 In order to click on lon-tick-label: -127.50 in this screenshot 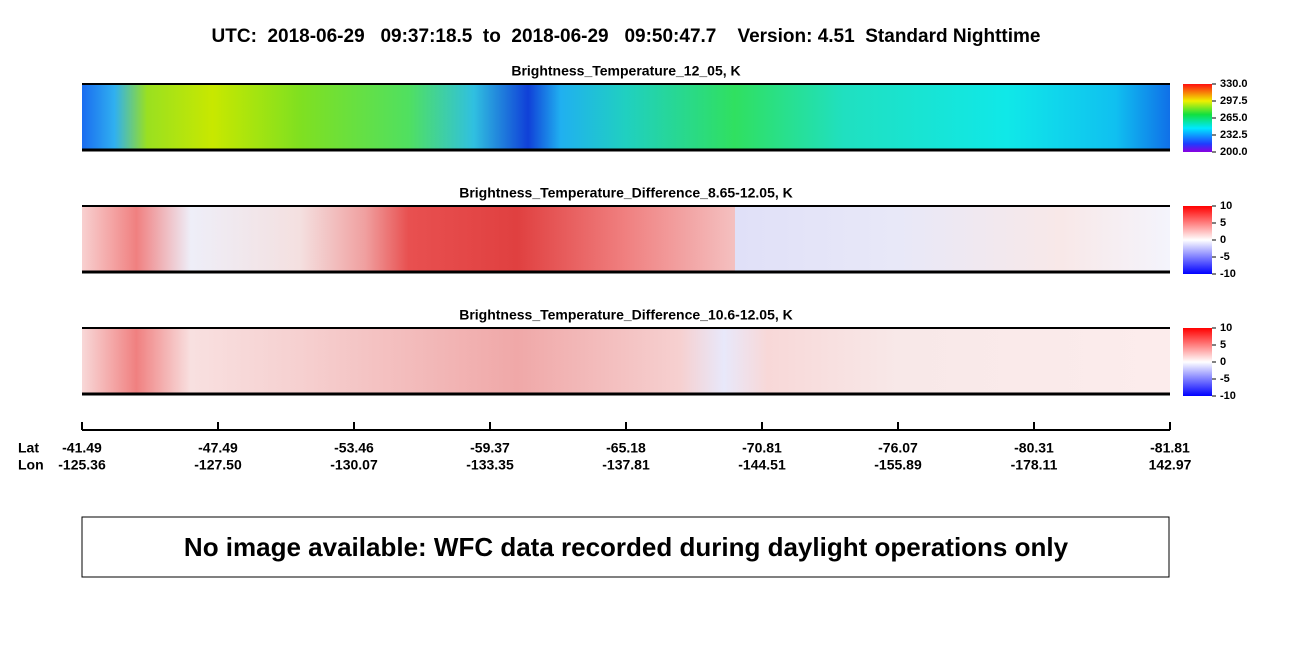, I will do `click(218, 465)`.